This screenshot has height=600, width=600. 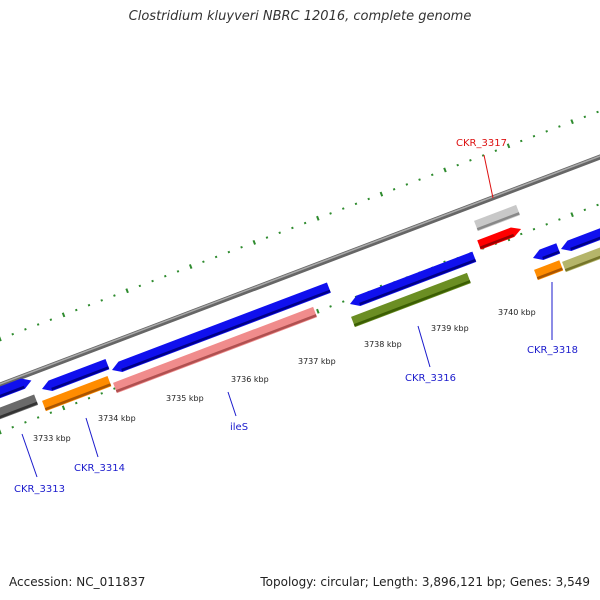 What do you see at coordinates (250, 379) in the screenshot?
I see `scale-label: 3736 kbp` at bounding box center [250, 379].